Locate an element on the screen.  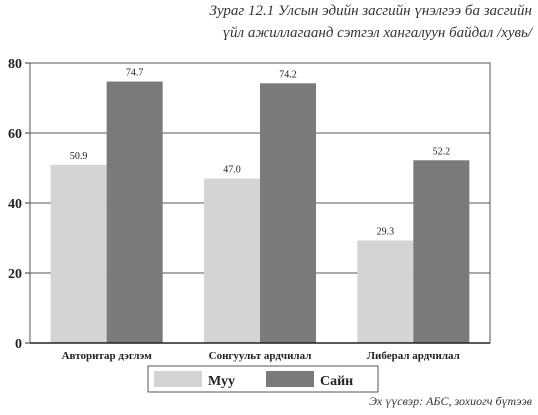
data-label: 29.3 is located at coordinates (386, 231).